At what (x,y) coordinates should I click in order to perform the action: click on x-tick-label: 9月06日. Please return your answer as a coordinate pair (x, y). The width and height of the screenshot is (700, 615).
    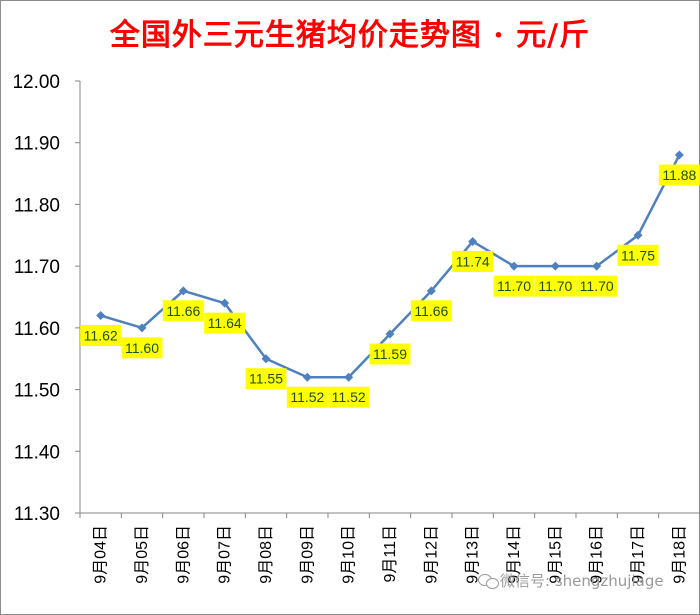
    Looking at the image, I should click on (183, 554).